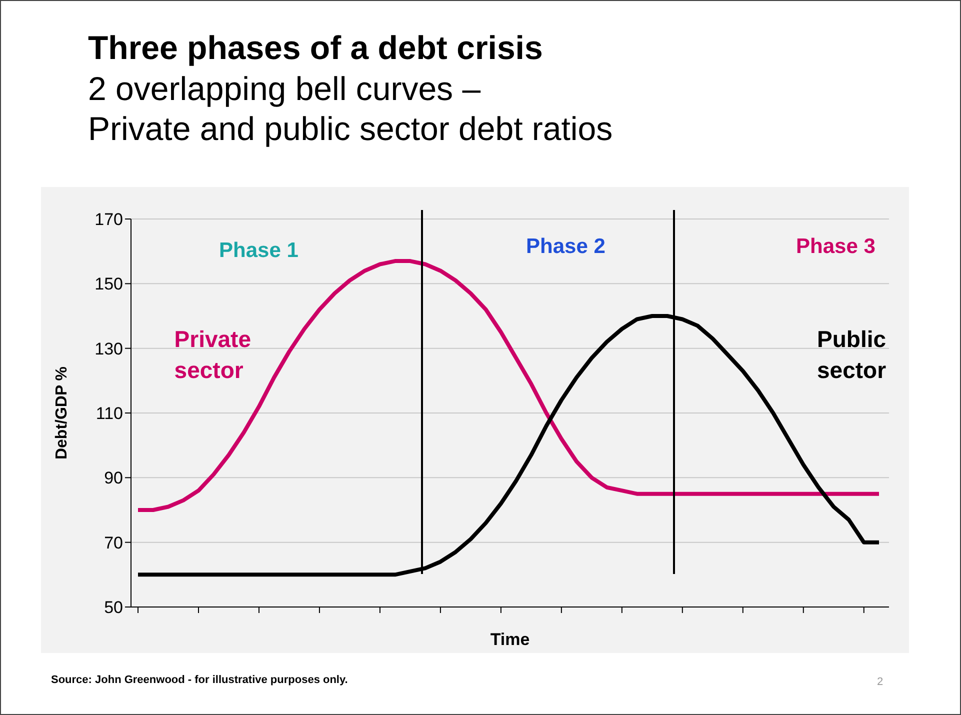  What do you see at coordinates (836, 247) in the screenshot?
I see `annotation: Phase 3` at bounding box center [836, 247].